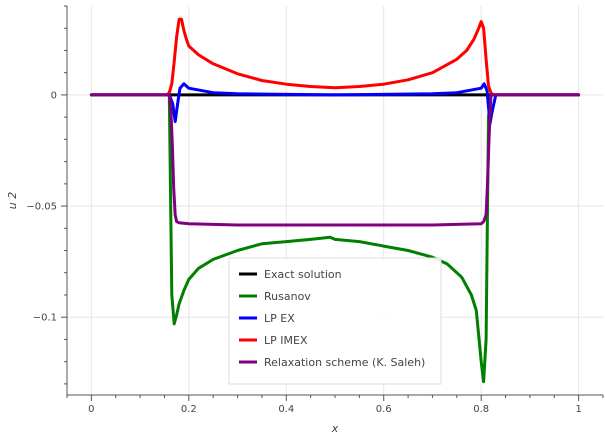  What do you see at coordinates (578, 409) in the screenshot?
I see `x-tick-label-5: 1` at bounding box center [578, 409].